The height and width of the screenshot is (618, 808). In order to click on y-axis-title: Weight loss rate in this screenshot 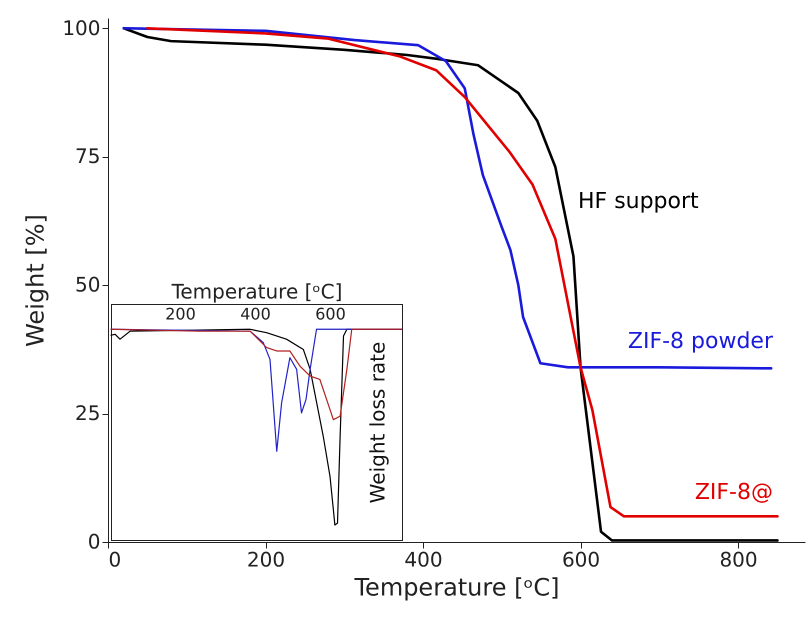, I will do `click(378, 423)`.